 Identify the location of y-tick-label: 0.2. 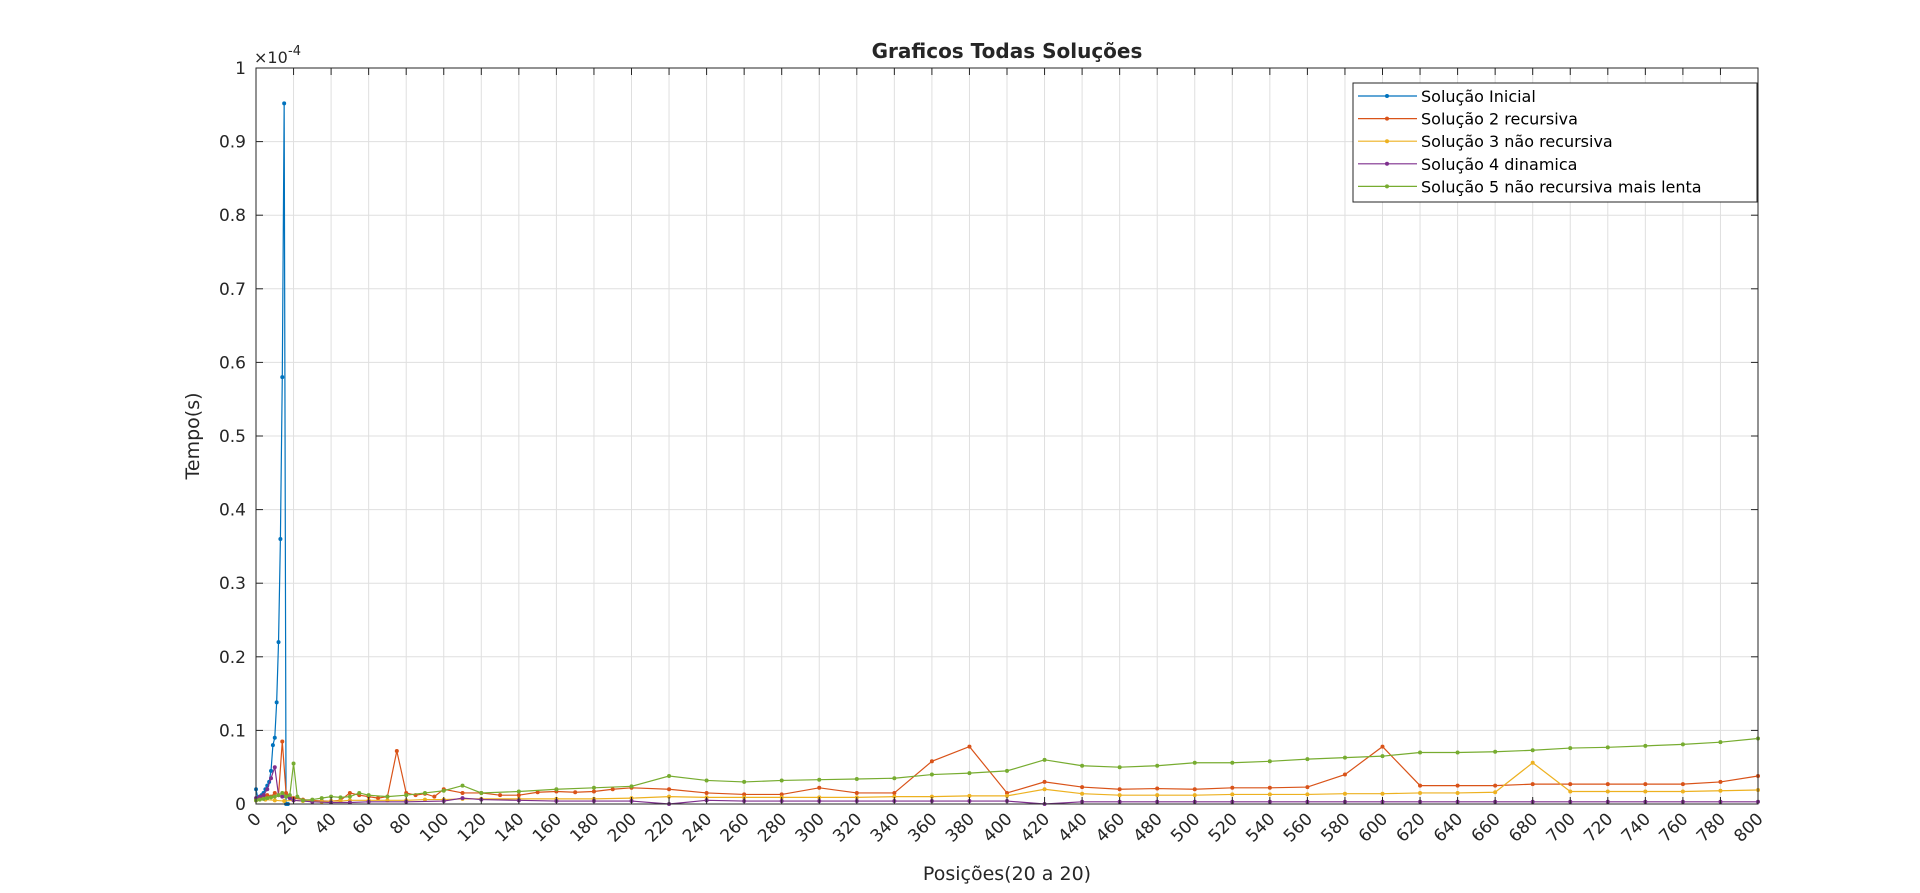
(232, 658).